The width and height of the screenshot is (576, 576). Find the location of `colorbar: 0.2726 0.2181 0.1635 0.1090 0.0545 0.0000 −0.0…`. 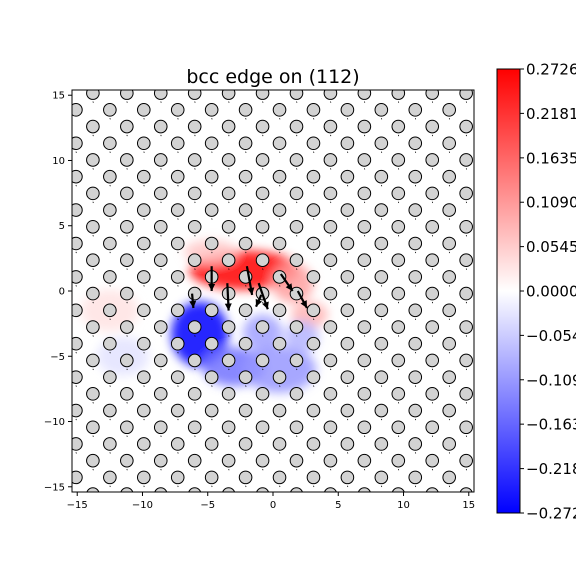

colorbar: 0.2726 0.2181 0.1635 0.1090 0.0545 0.0000 −0.0… is located at coordinates (536, 292).